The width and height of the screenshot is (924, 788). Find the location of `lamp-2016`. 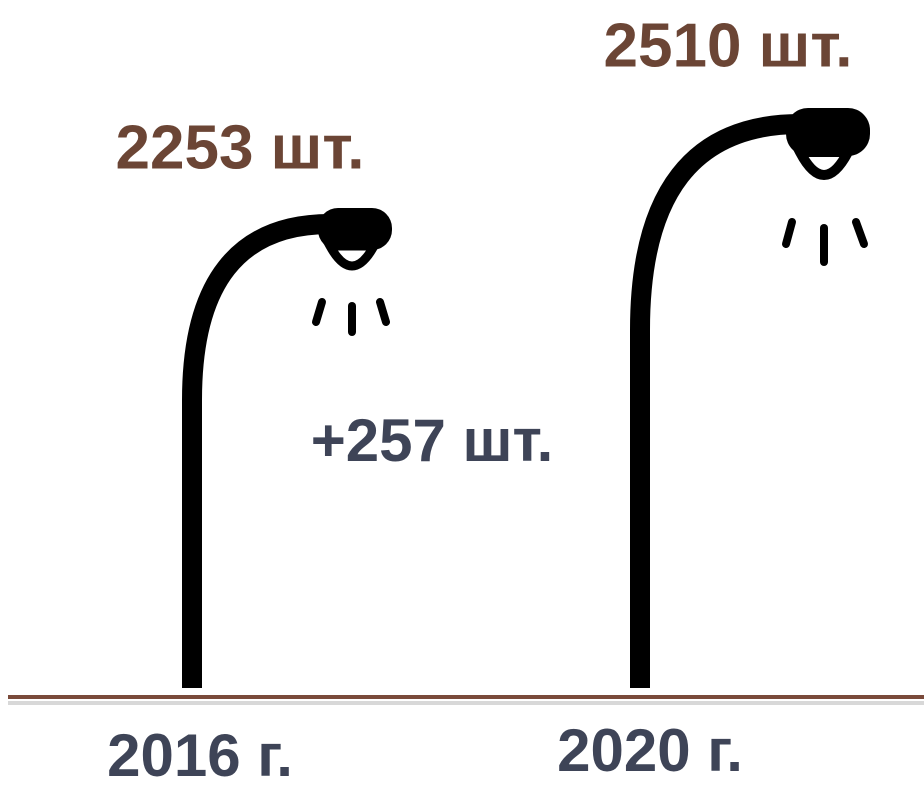

lamp-2016 is located at coordinates (287, 448).